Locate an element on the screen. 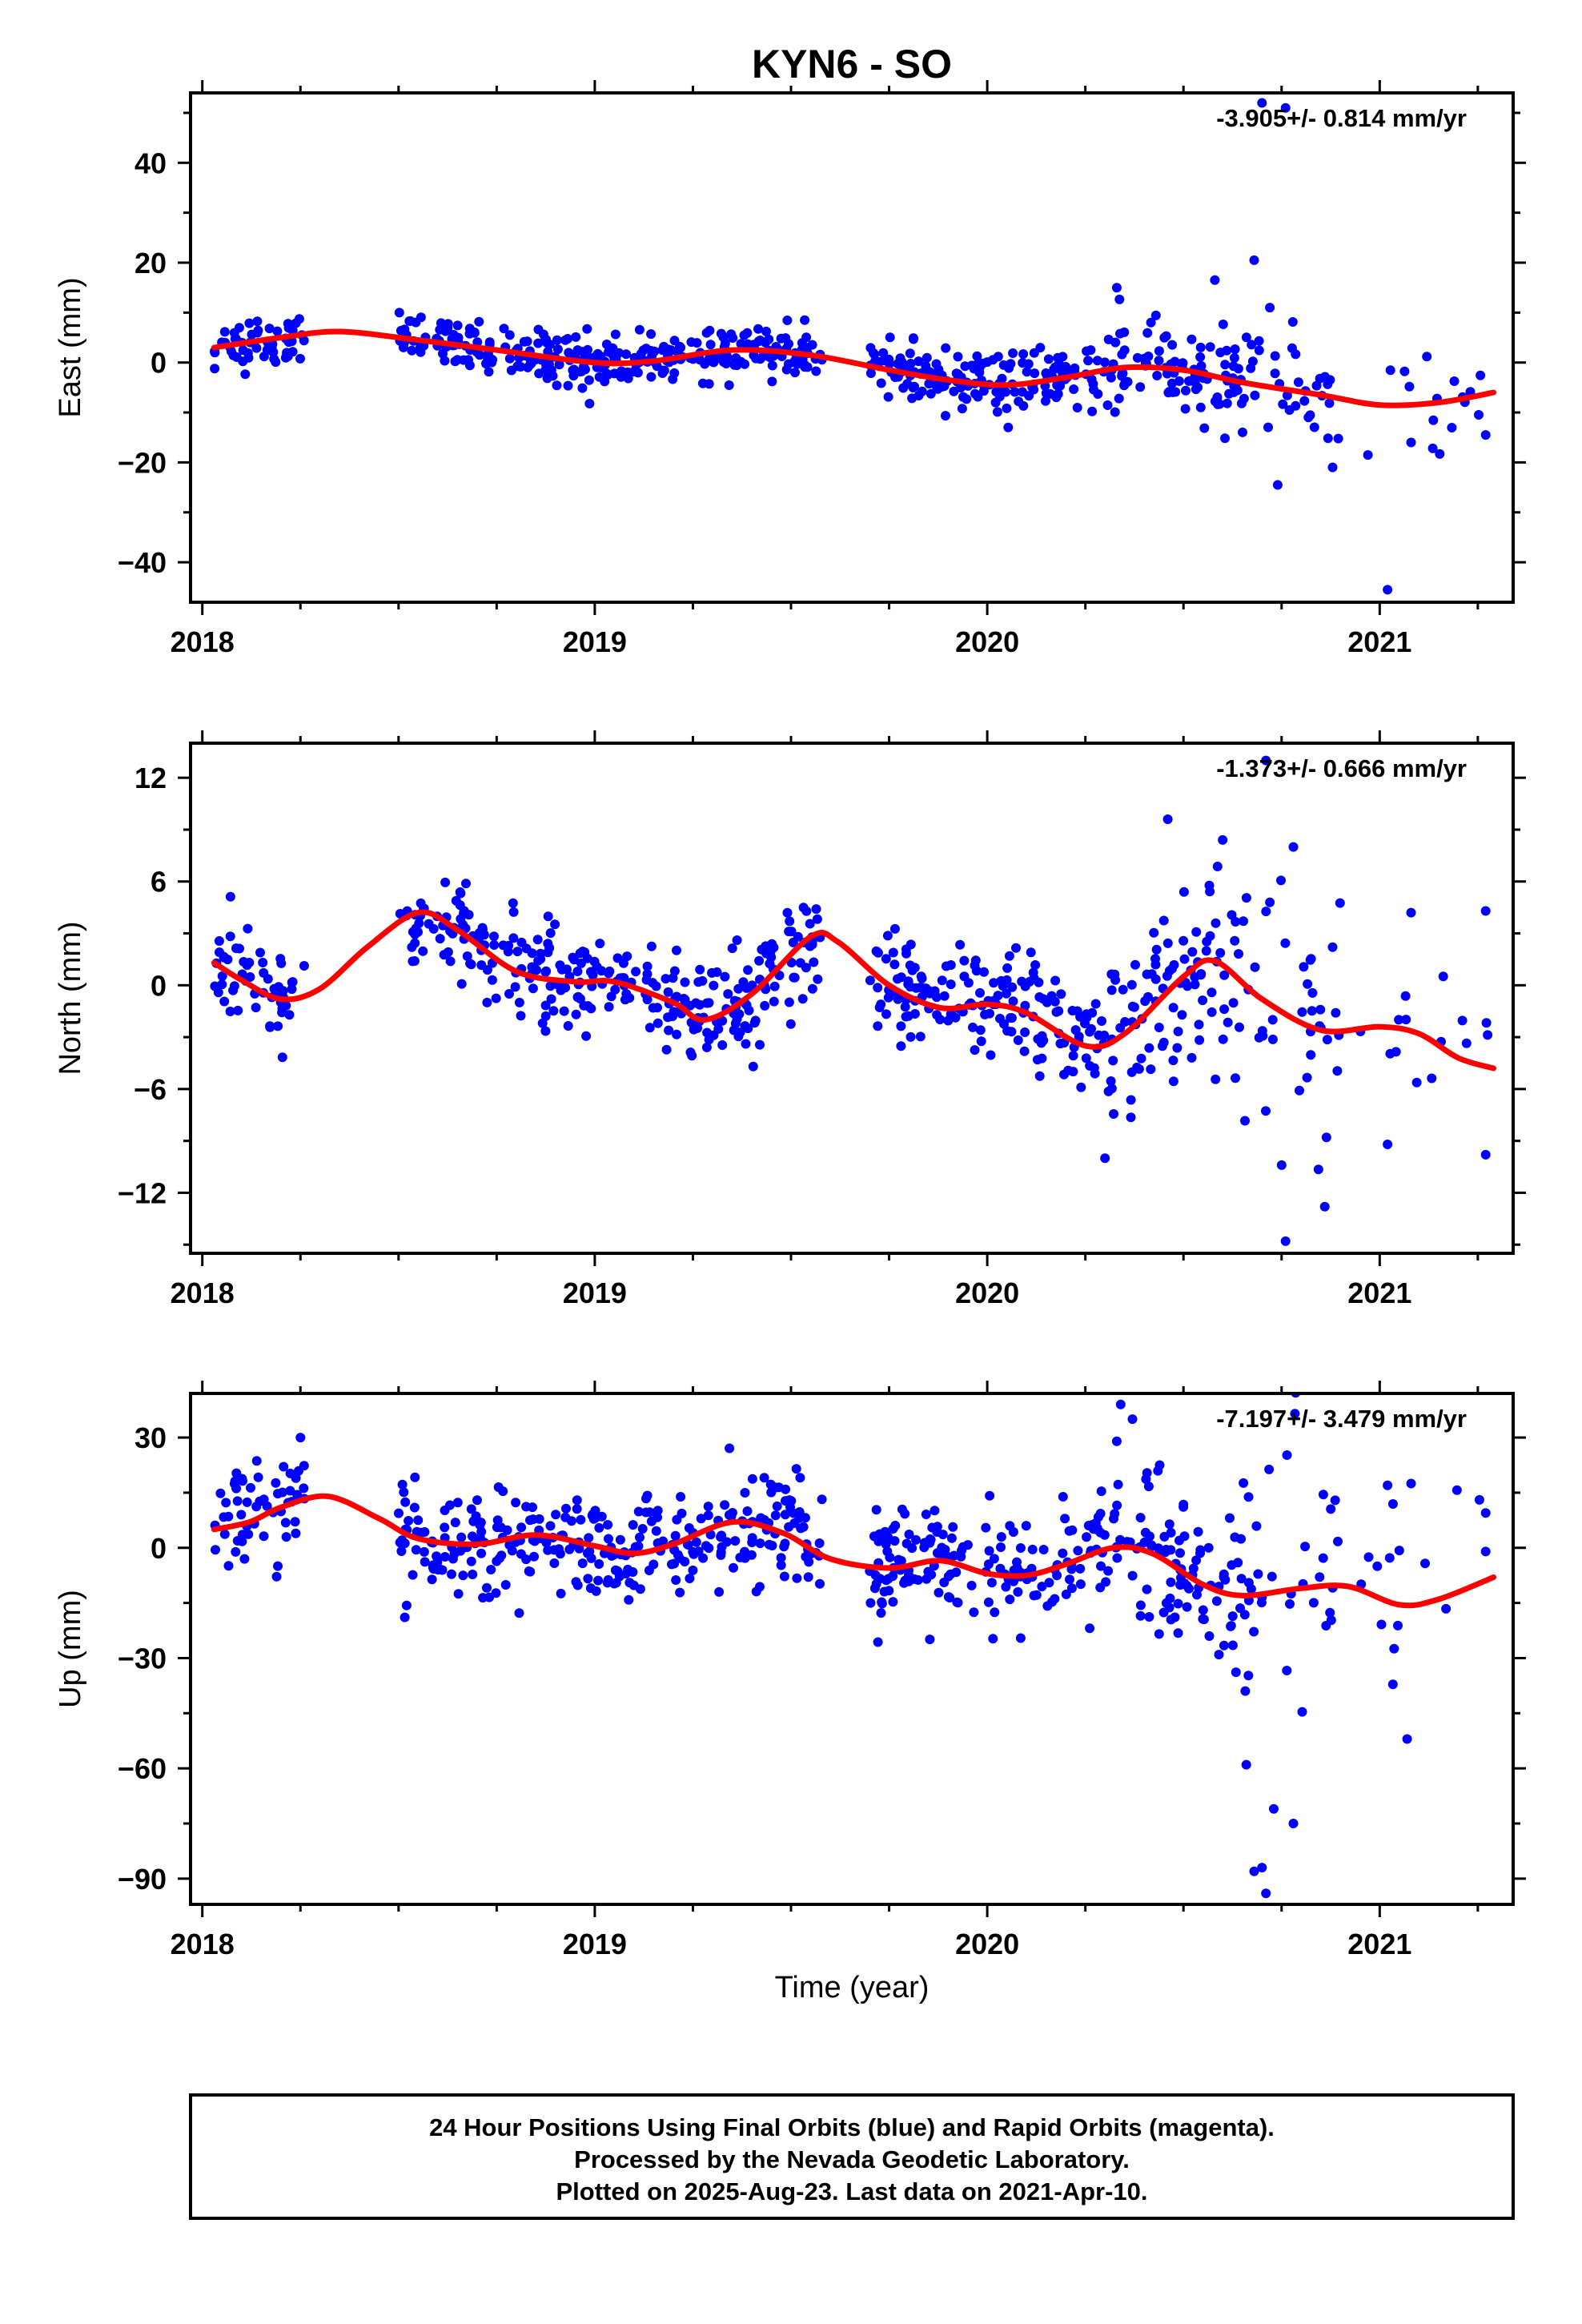  y-tick-label: −20 is located at coordinates (142, 463).